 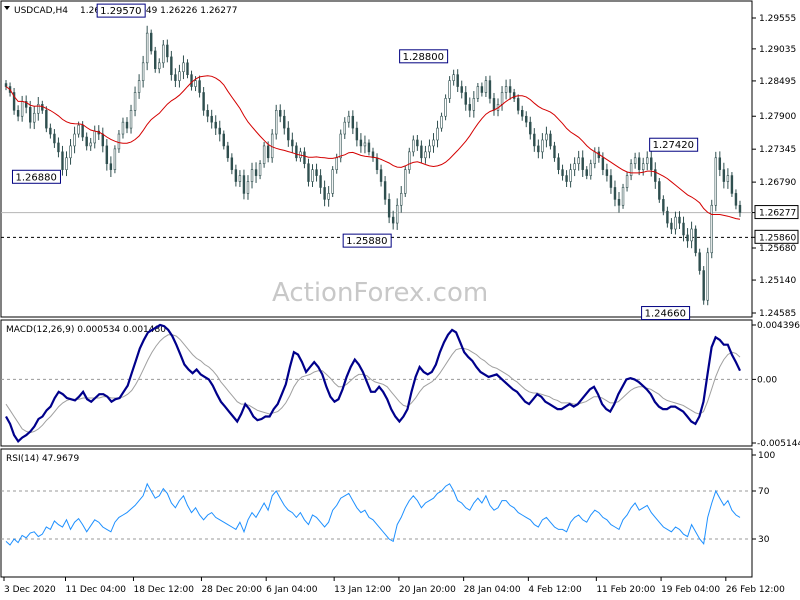 What do you see at coordinates (764, 492) in the screenshot?
I see `rsi-tick-label: 70` at bounding box center [764, 492].